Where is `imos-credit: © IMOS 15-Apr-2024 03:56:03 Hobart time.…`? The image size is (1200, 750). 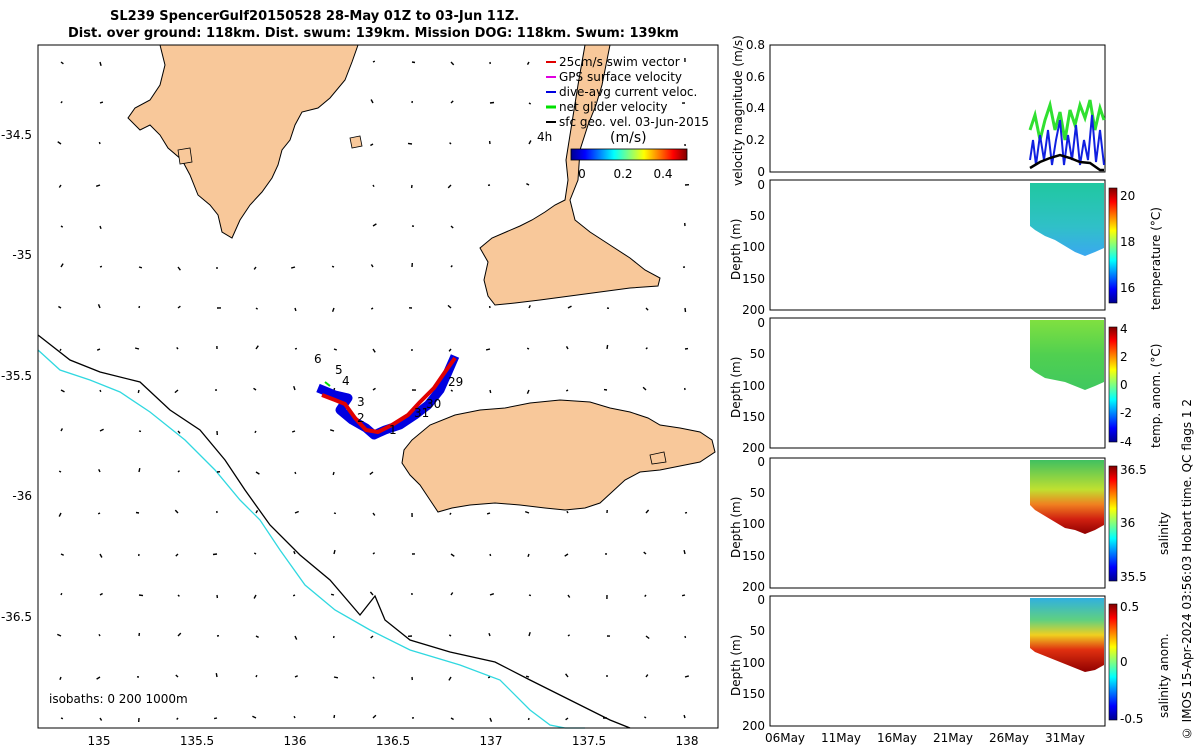
imos-credit: © IMOS 15-Apr-2024 03:56:03 Hobart time.… is located at coordinates (1187, 569).